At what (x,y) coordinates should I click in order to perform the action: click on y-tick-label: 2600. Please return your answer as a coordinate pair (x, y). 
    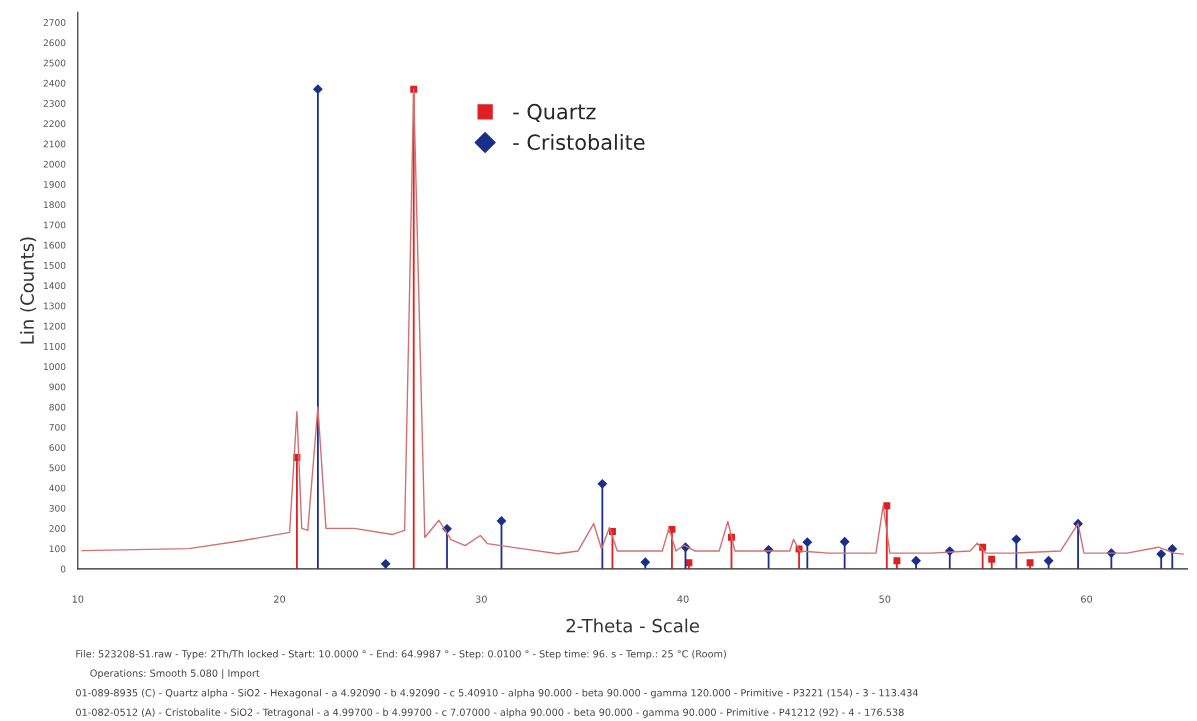
    Looking at the image, I should click on (54, 43).